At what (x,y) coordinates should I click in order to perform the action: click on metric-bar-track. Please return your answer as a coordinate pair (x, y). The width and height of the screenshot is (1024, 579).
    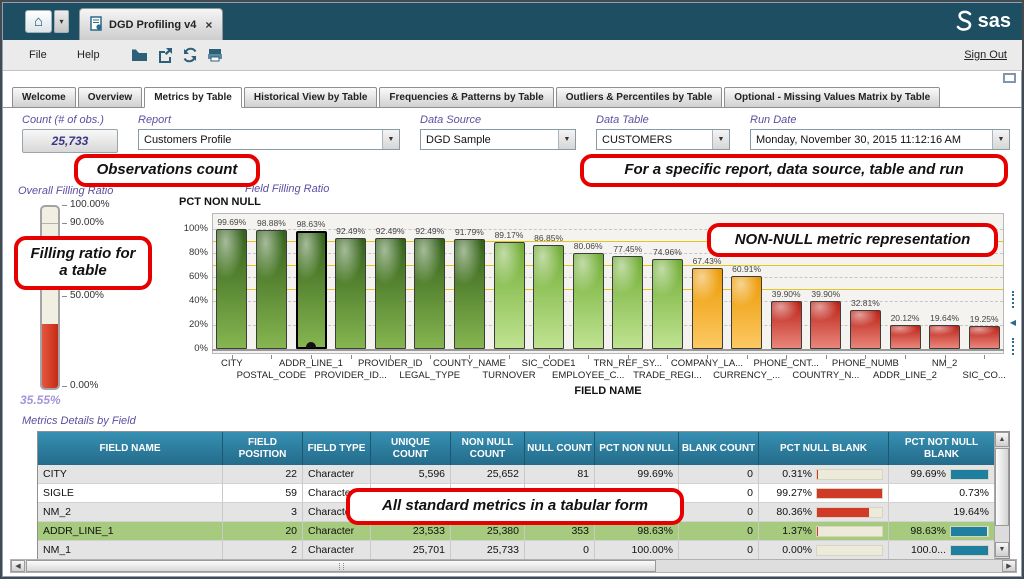
    Looking at the image, I should click on (849, 512).